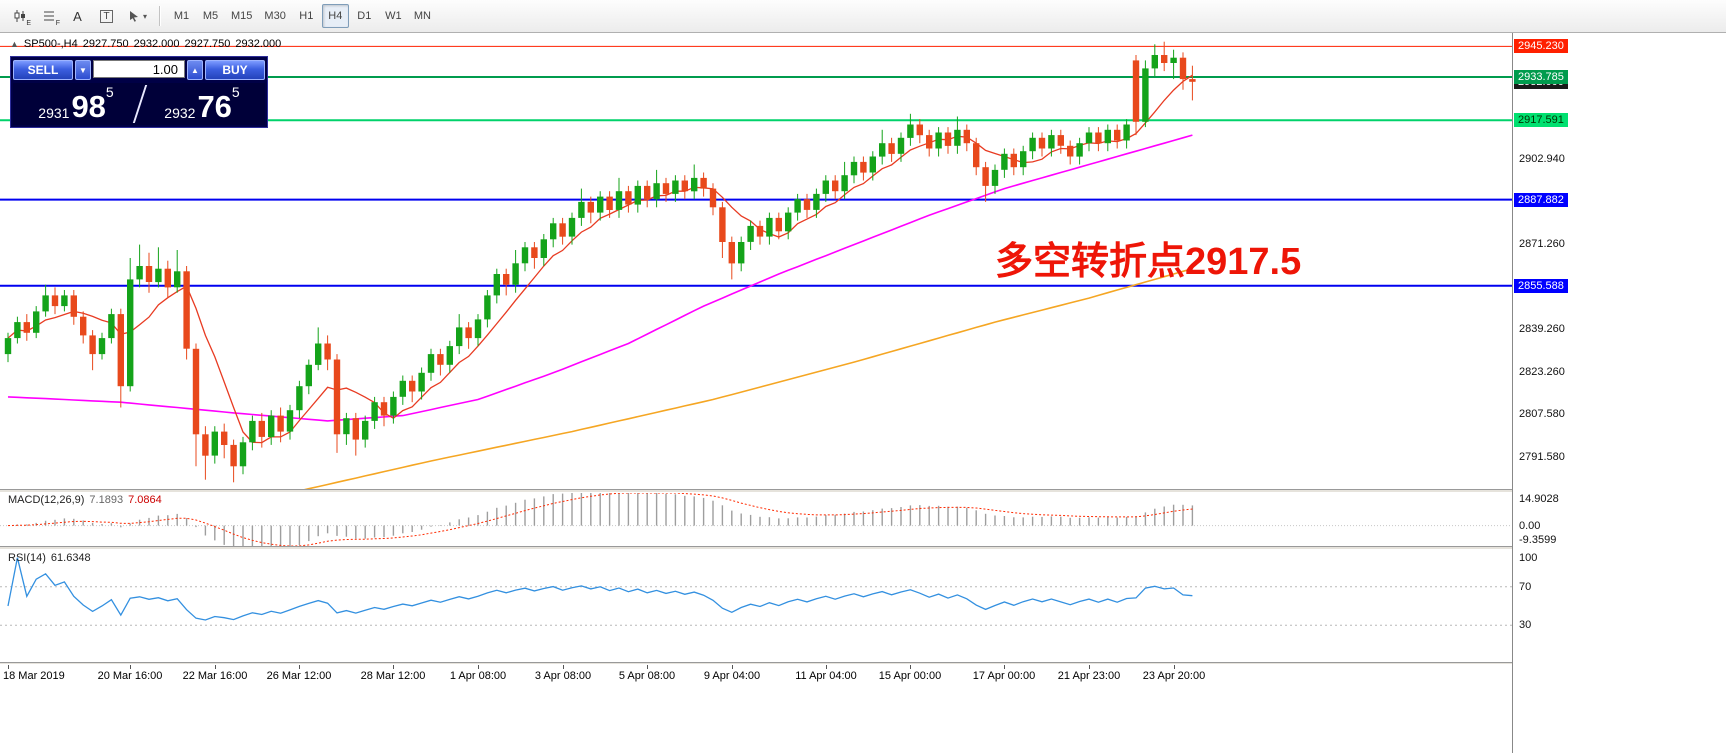 The width and height of the screenshot is (1726, 753). I want to click on timeframe-h1: H1, so click(306, 16).